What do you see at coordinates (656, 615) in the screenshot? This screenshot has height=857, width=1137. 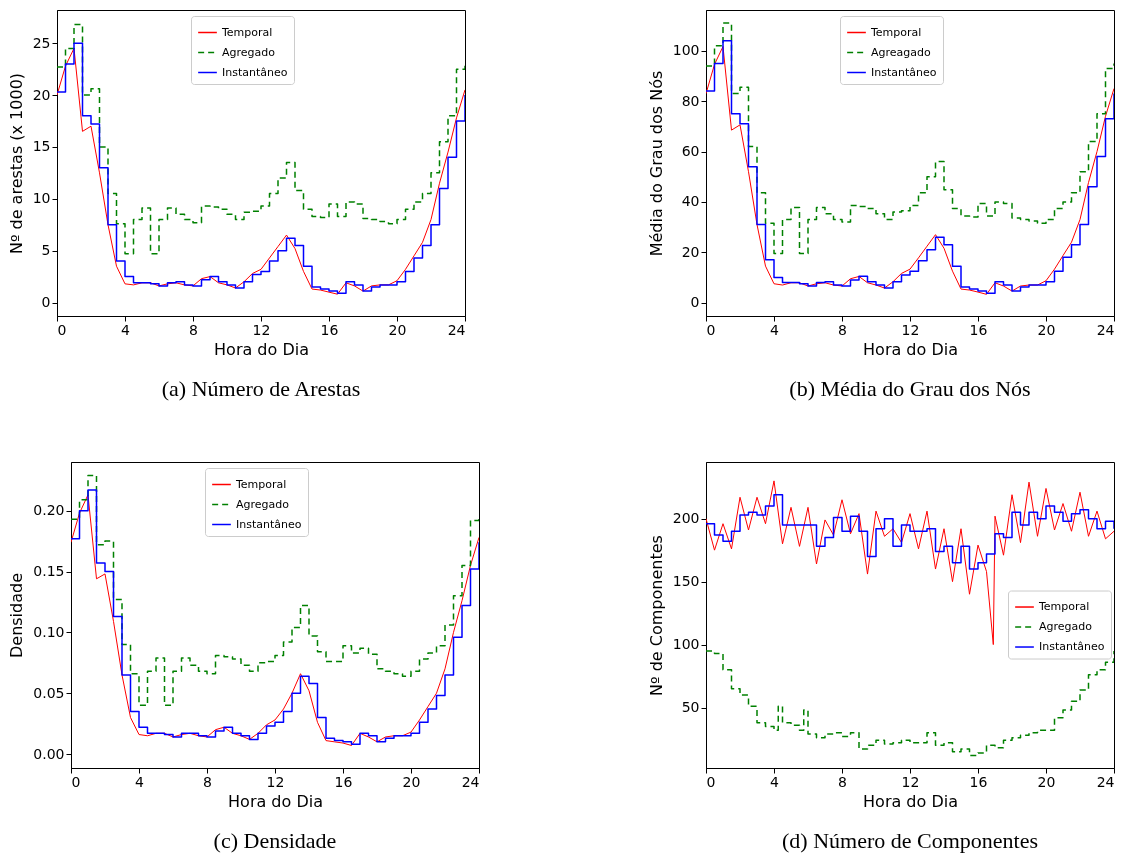 I see `y-axis-title: Nº de Componentes` at bounding box center [656, 615].